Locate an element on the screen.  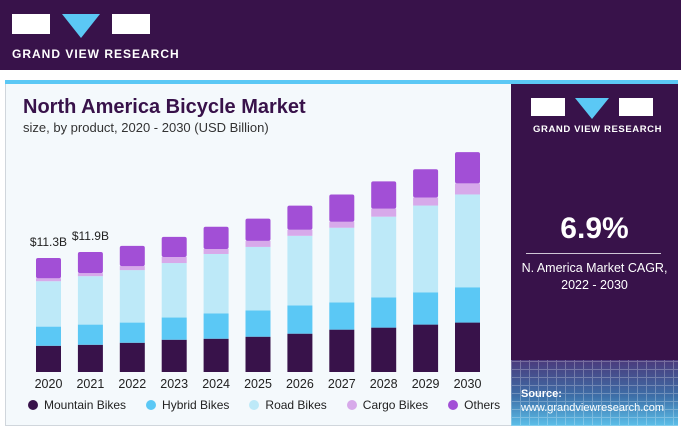
legend-item-road-bikes: Road Bikes is located at coordinates (288, 405).